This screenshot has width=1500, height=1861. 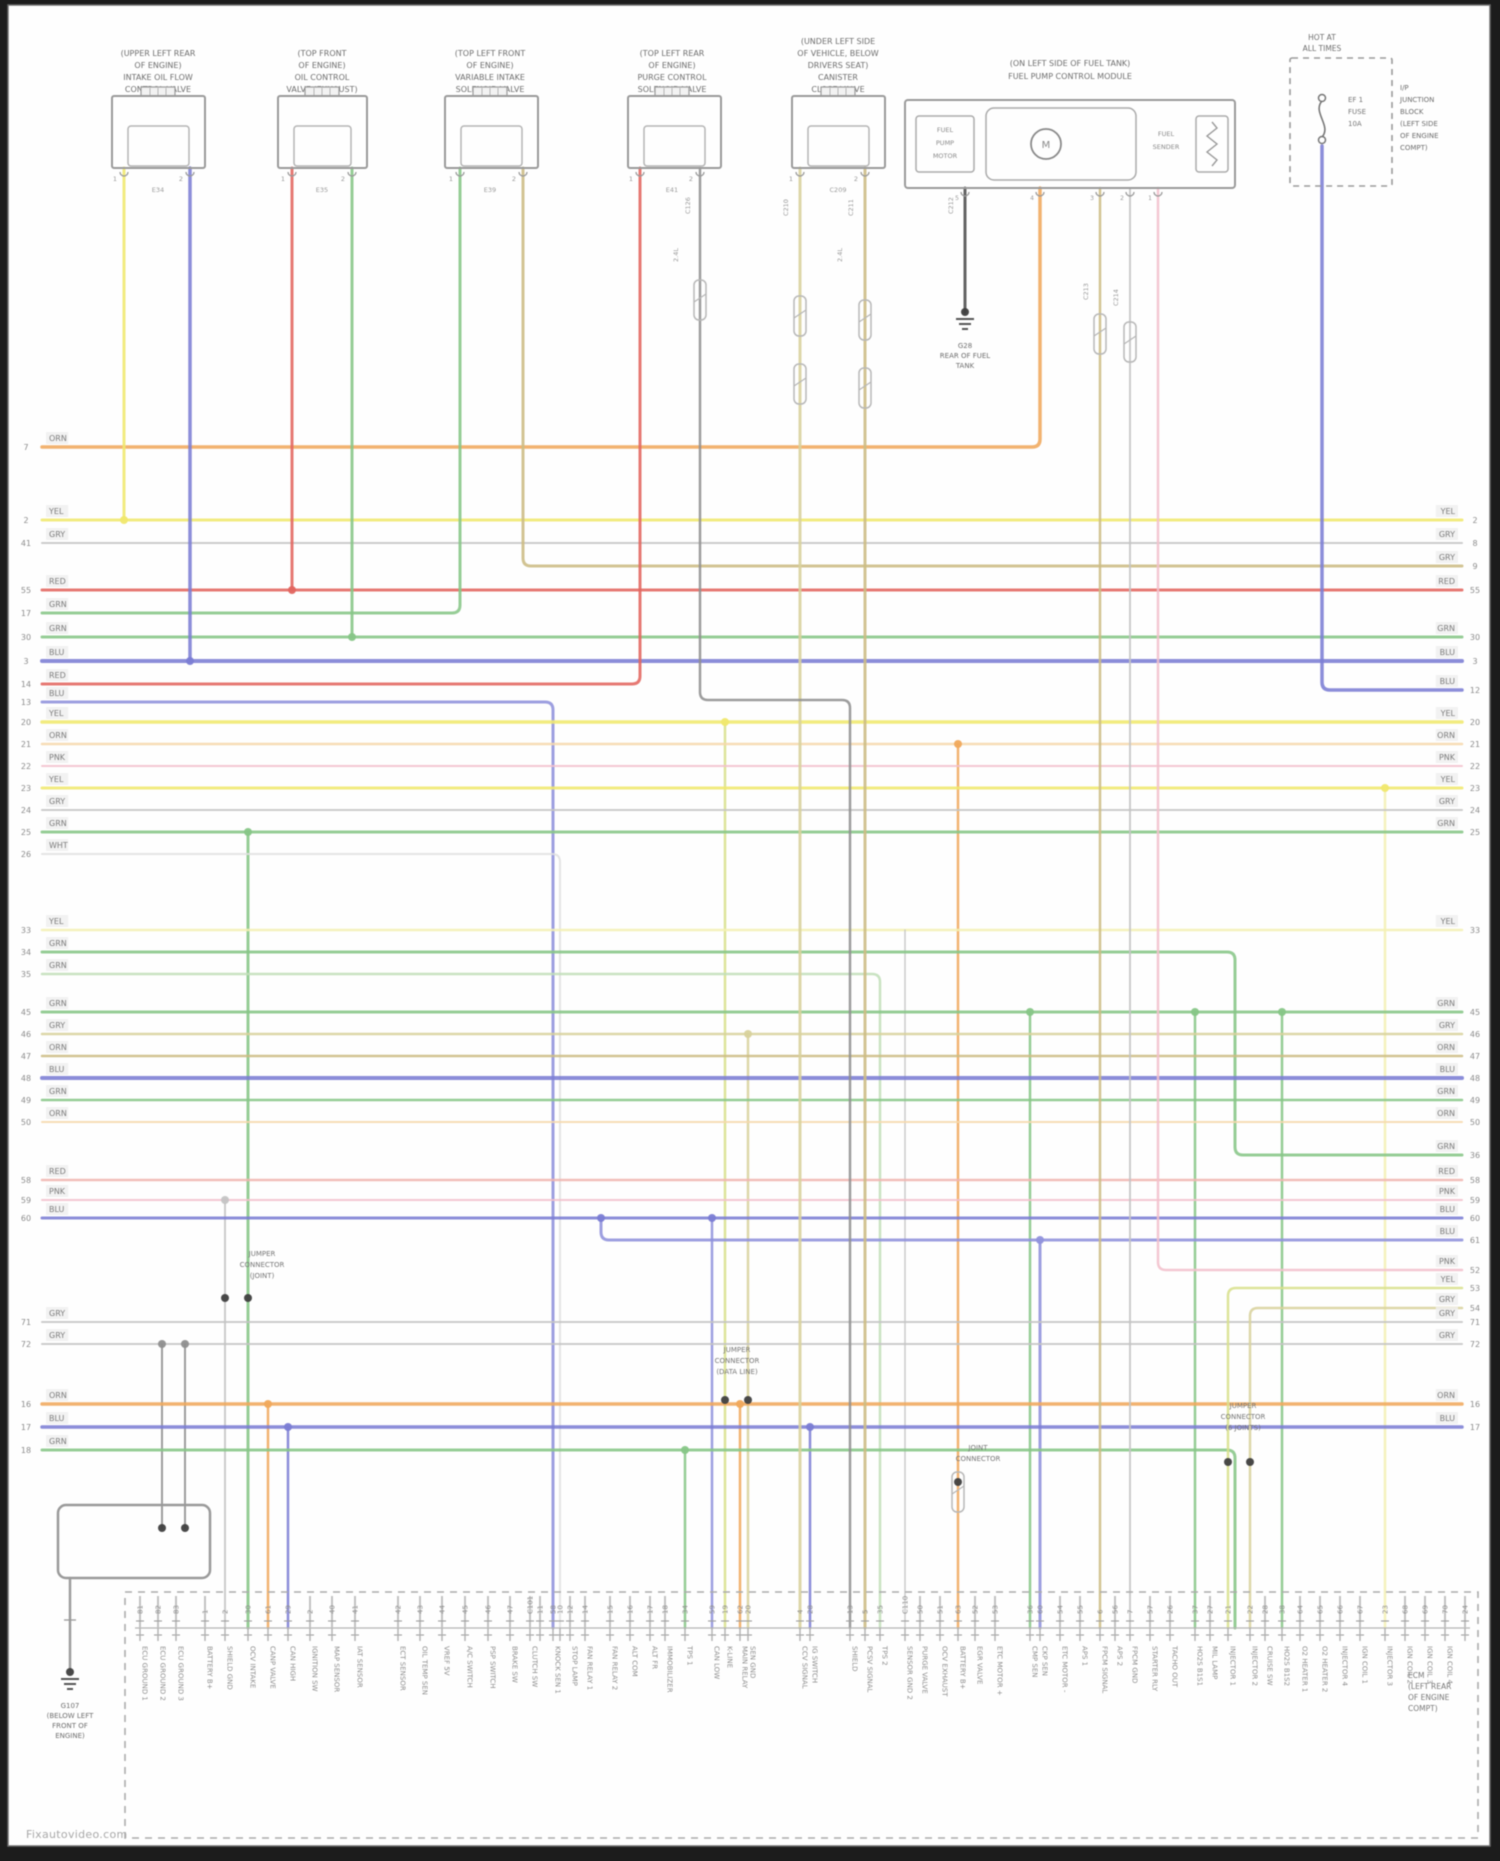 What do you see at coordinates (1475, 1240) in the screenshot?
I see `edge-pin-number: 61` at bounding box center [1475, 1240].